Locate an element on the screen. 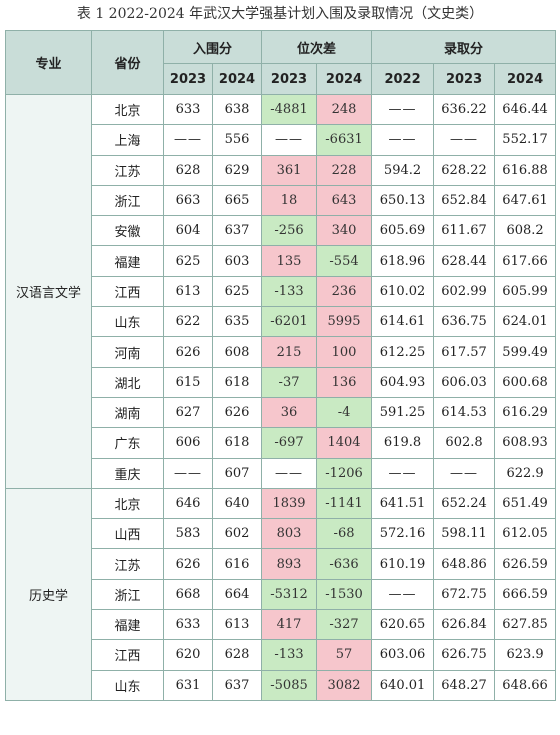 The height and width of the screenshot is (735, 560). value-cell-a2024: 622.9 is located at coordinates (525, 473).